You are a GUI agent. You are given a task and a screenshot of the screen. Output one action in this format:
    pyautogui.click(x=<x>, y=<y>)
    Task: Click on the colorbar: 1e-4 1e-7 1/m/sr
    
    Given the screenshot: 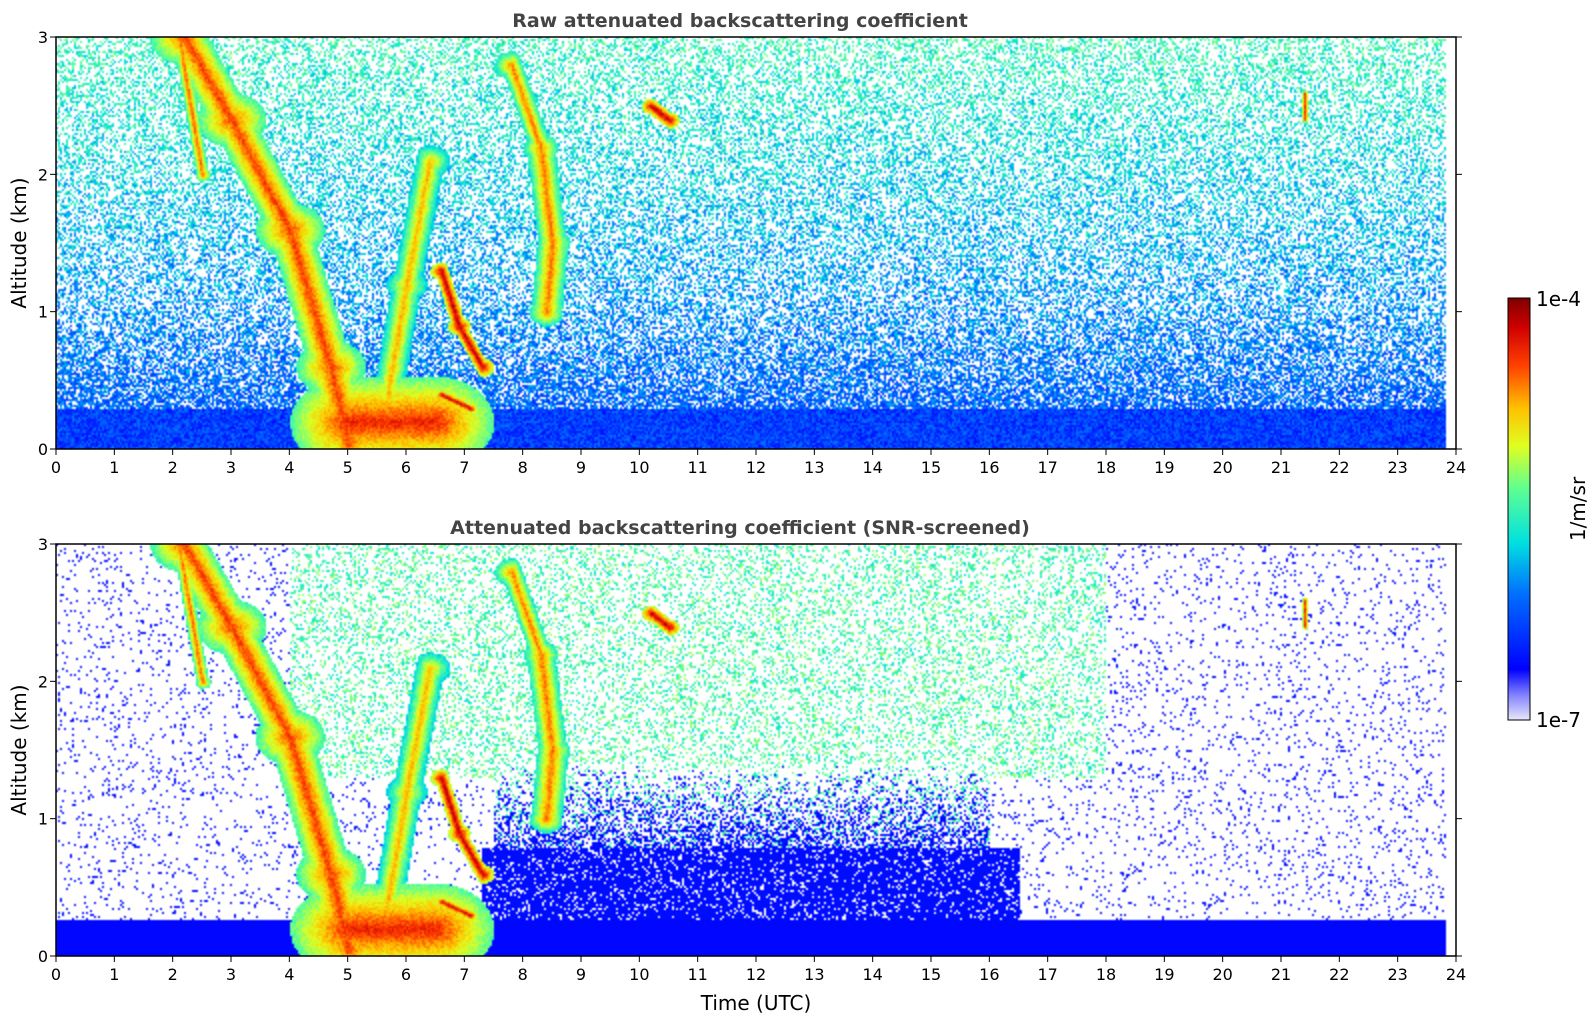 What is the action you would take?
    pyautogui.click(x=1548, y=509)
    